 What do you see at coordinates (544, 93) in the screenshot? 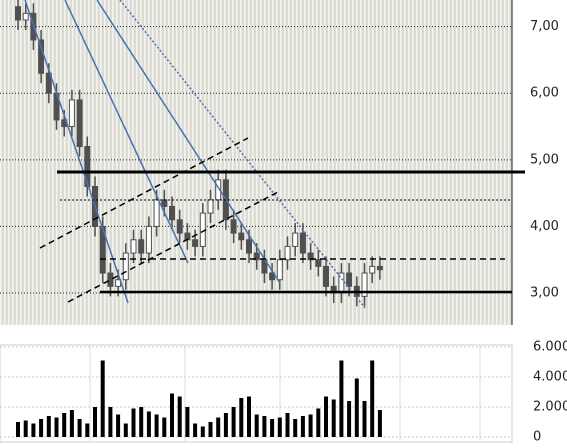
I see `y-tick-label: 6,00` at bounding box center [544, 93].